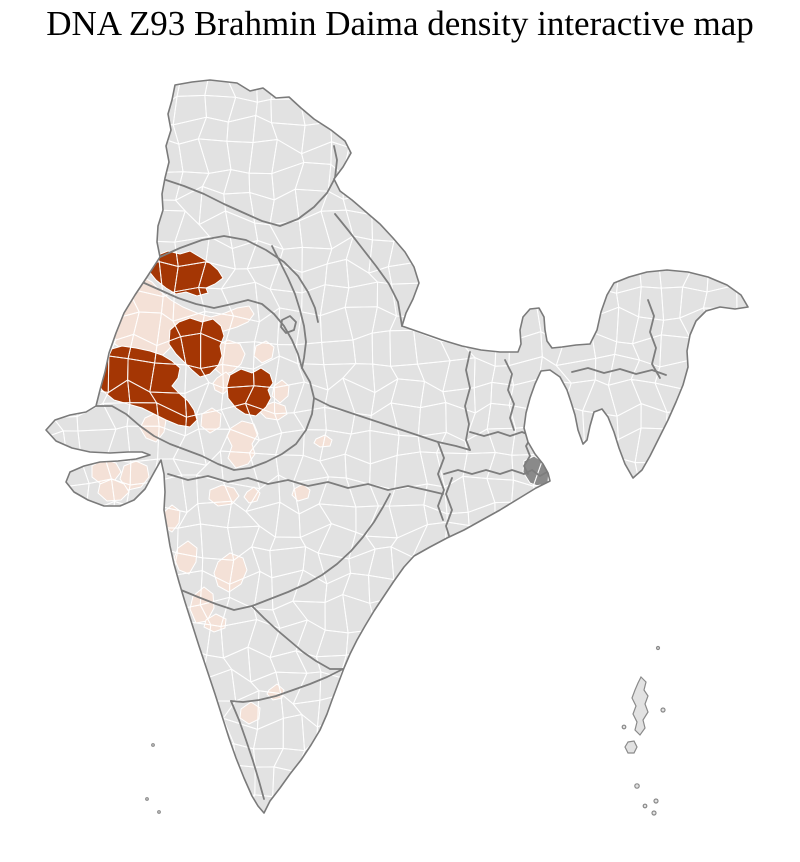 The width and height of the screenshot is (800, 862). I want to click on island-group, so click(405, 730).